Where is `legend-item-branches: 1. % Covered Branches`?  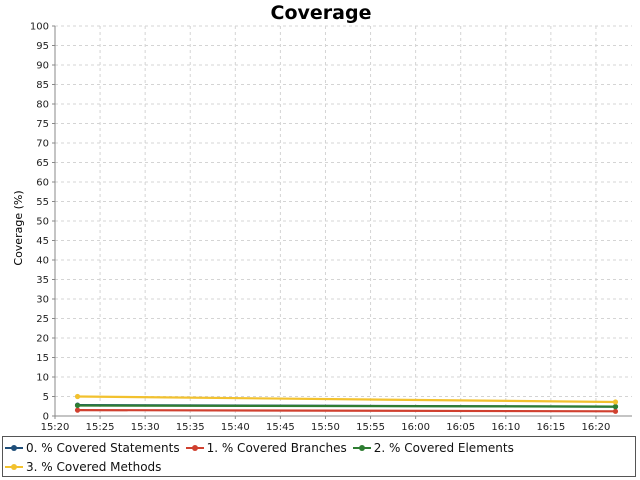 legend-item-branches: 1. % Covered Branches is located at coordinates (266, 448).